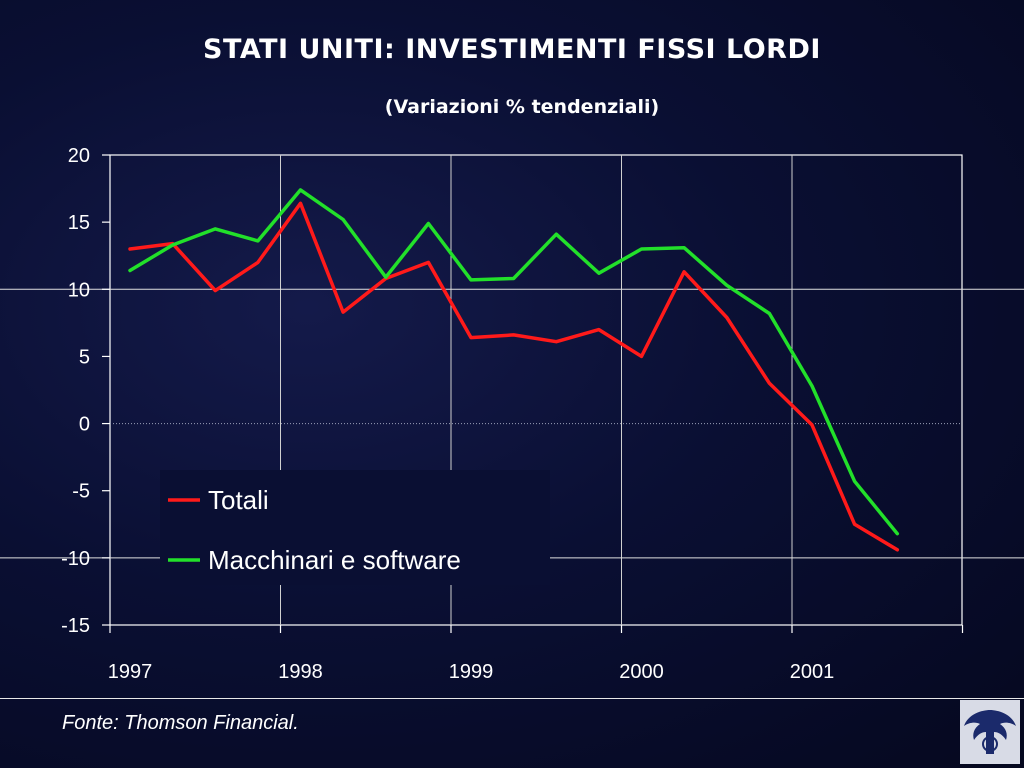 The image size is (1024, 768). I want to click on legend-label: Totali, so click(238, 500).